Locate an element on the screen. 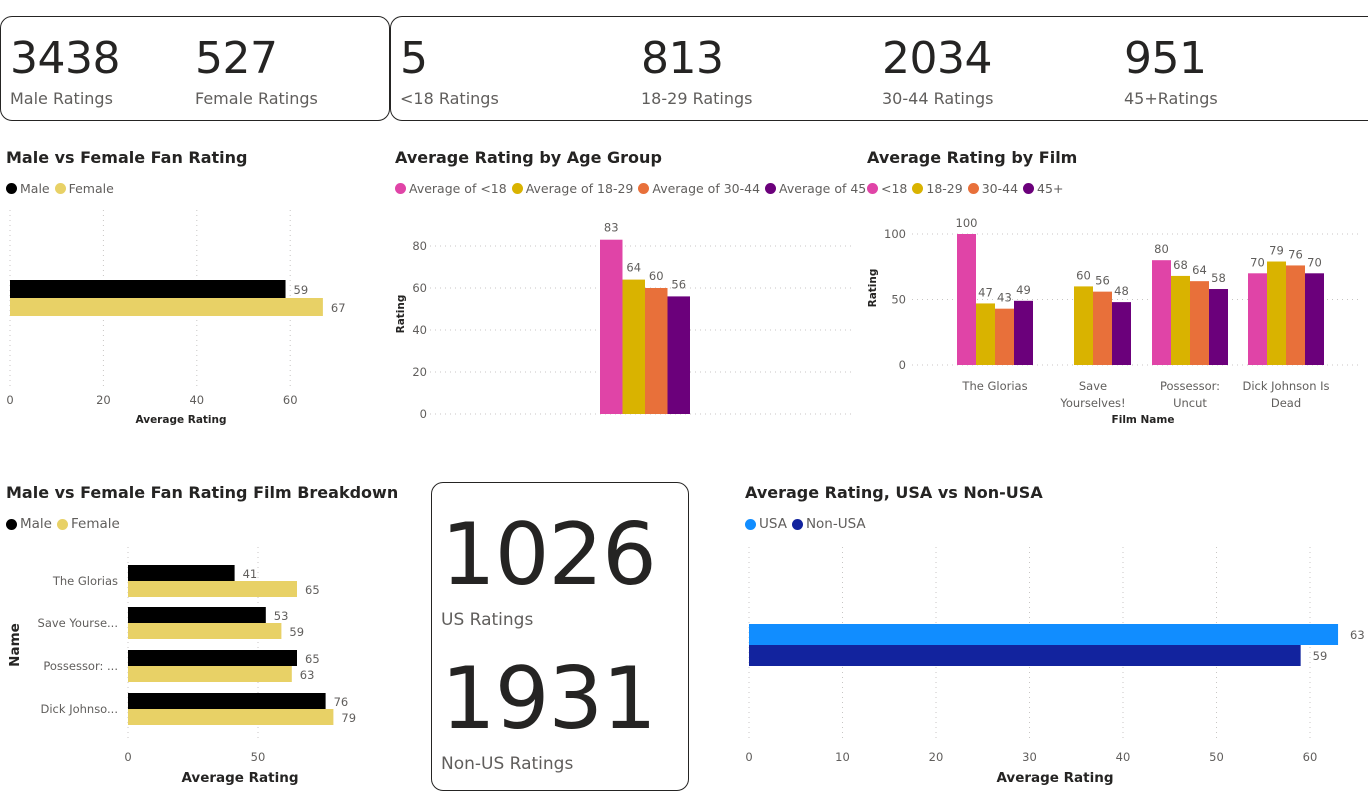 The image size is (1368, 795). data-label: 100 is located at coordinates (967, 223).